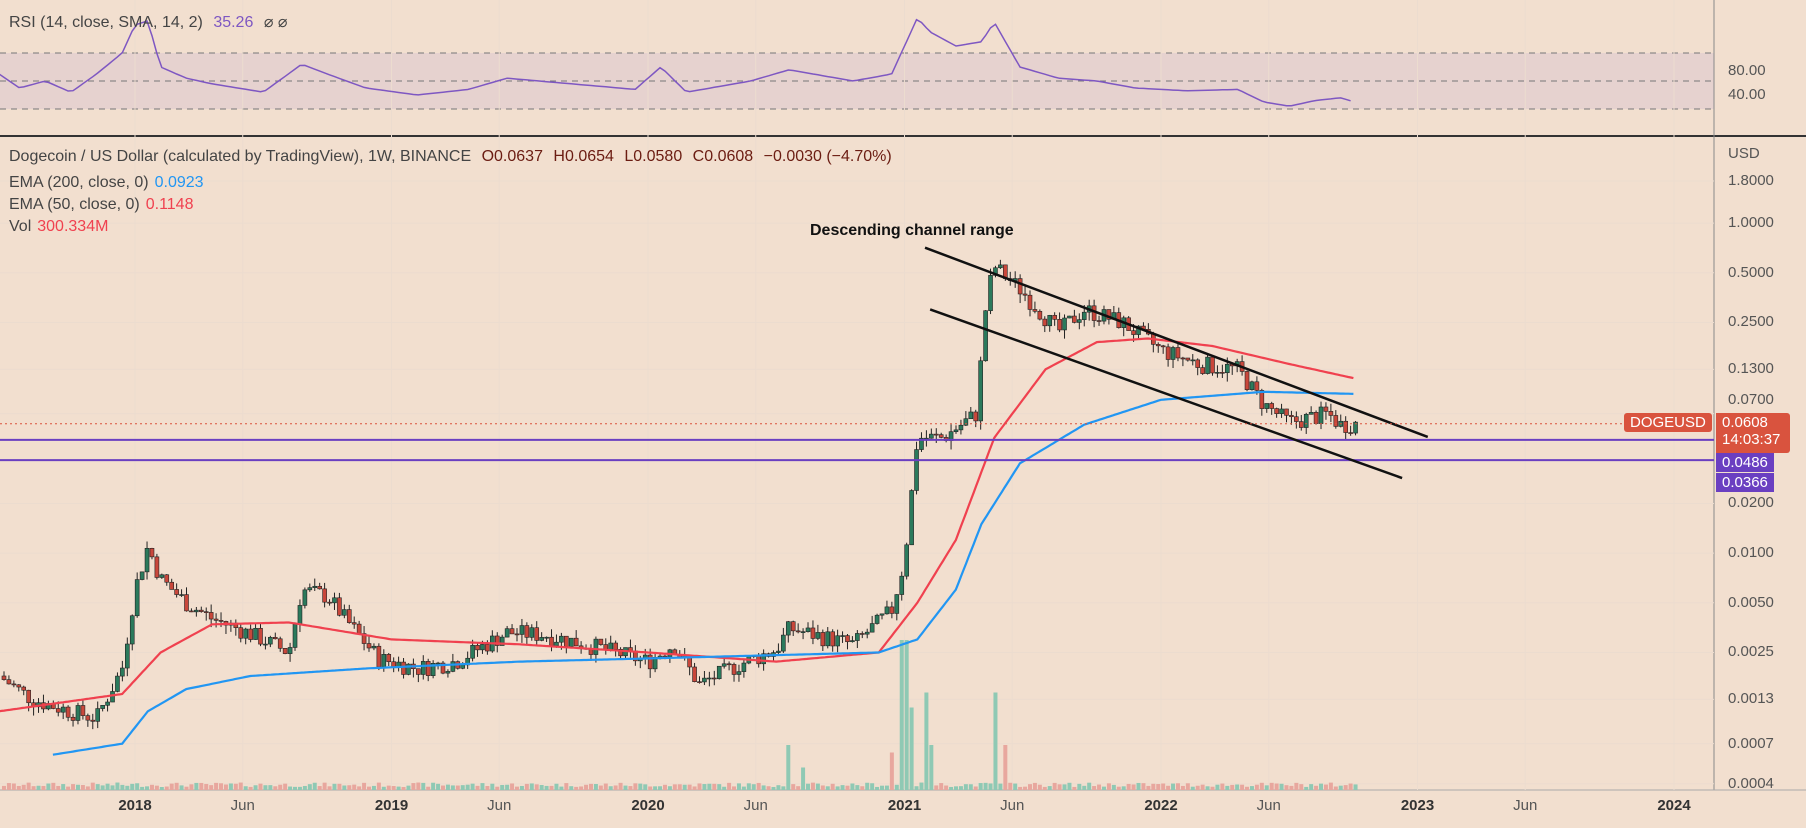 Image resolution: width=1806 pixels, height=828 pixels. Describe the element at coordinates (275, 22) in the screenshot. I see `hidden-icon: ⌀ ⌀` at that location.